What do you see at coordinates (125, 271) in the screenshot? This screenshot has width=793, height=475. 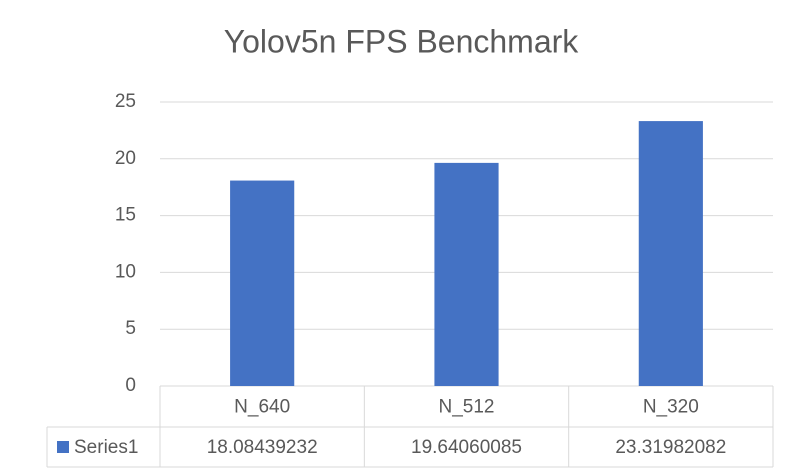 I see `y-tick-label: 10` at bounding box center [125, 271].